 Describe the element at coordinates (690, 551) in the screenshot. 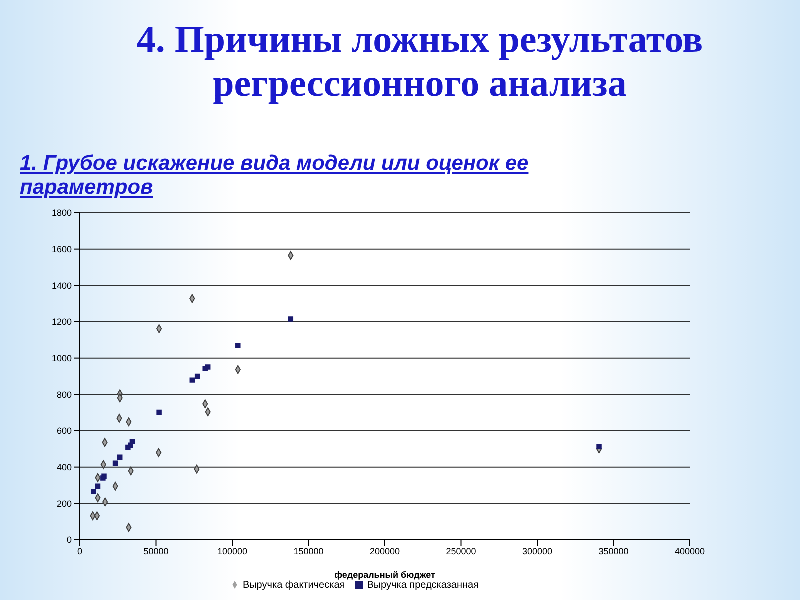

I see `x-tick-label: 400000` at that location.